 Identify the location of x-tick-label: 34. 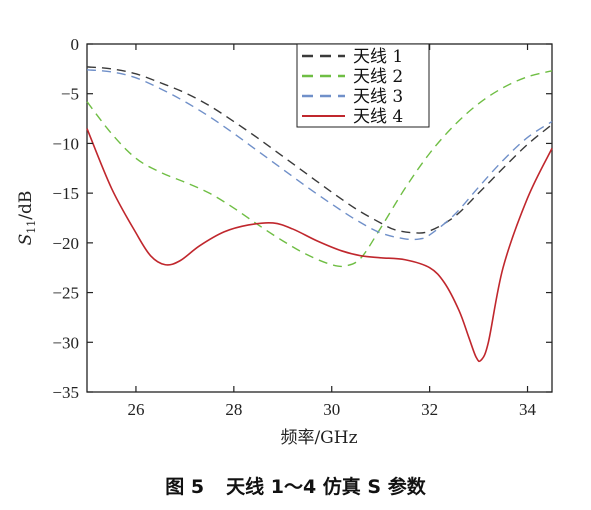
(528, 409).